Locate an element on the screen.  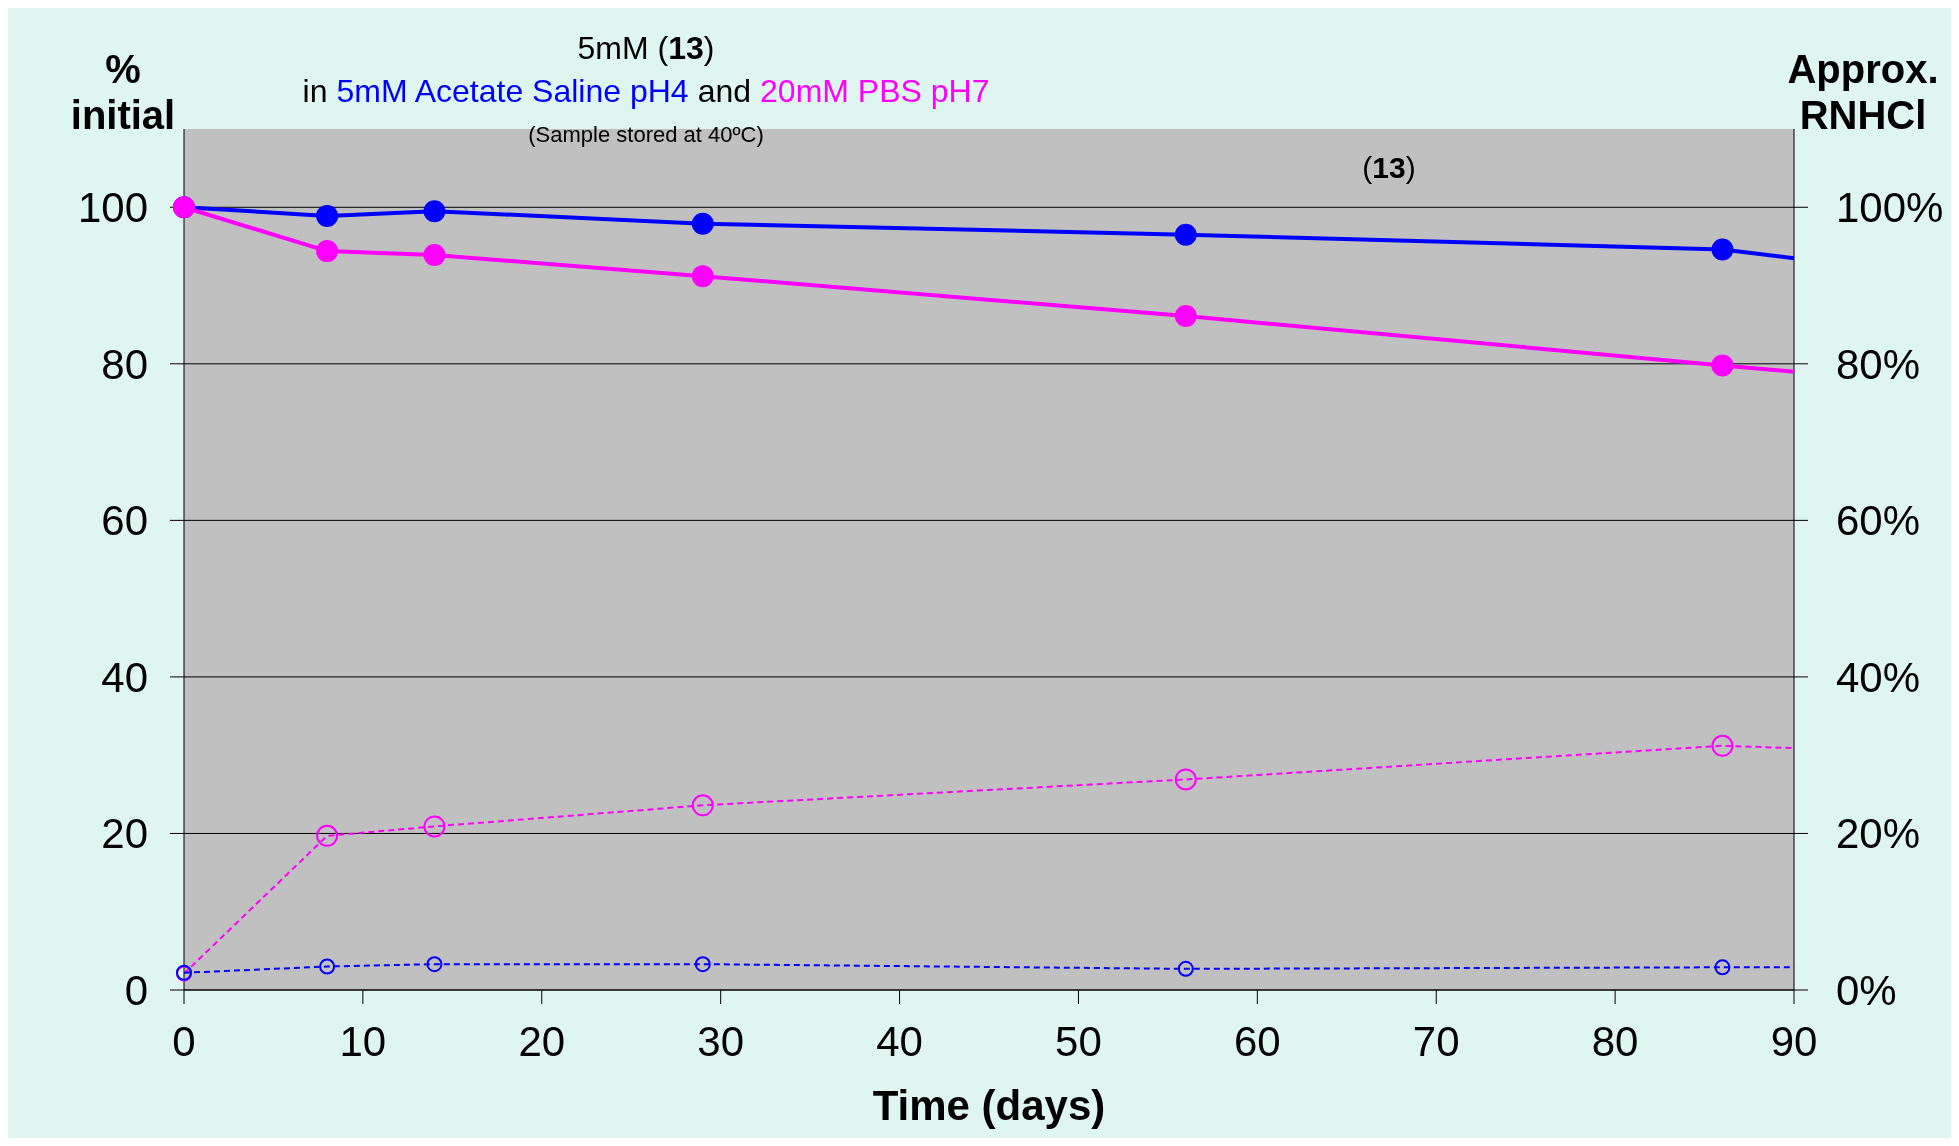
y-tick-label: 20 is located at coordinates (124, 834).